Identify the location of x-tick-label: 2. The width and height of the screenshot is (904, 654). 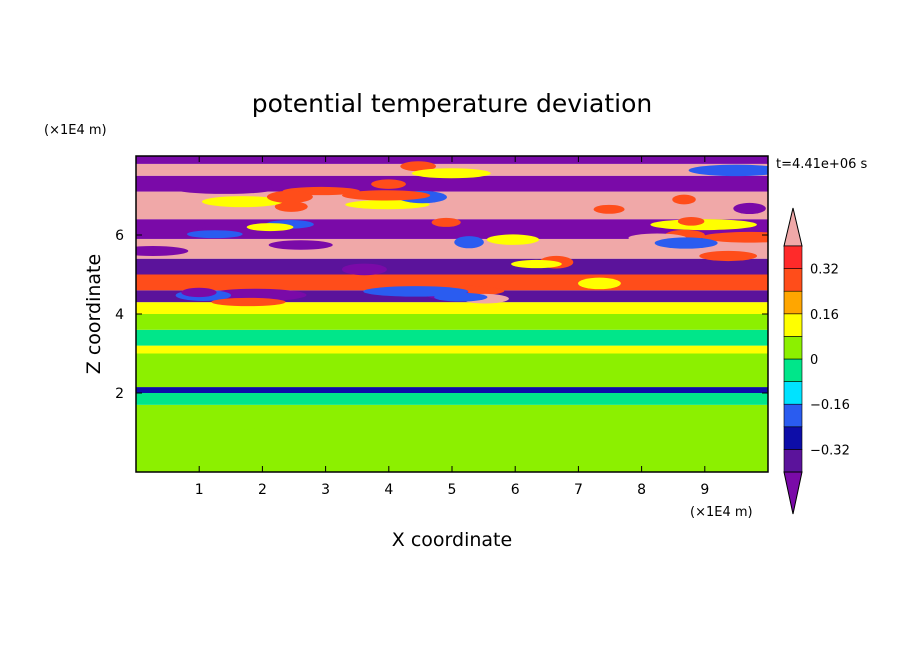
(262, 490).